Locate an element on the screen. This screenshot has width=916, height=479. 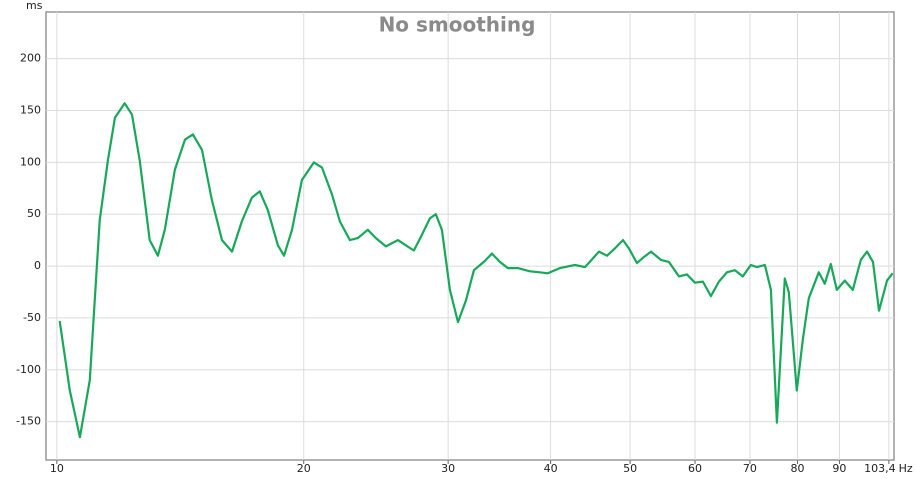
y-tick-label: 150 is located at coordinates (30, 110).